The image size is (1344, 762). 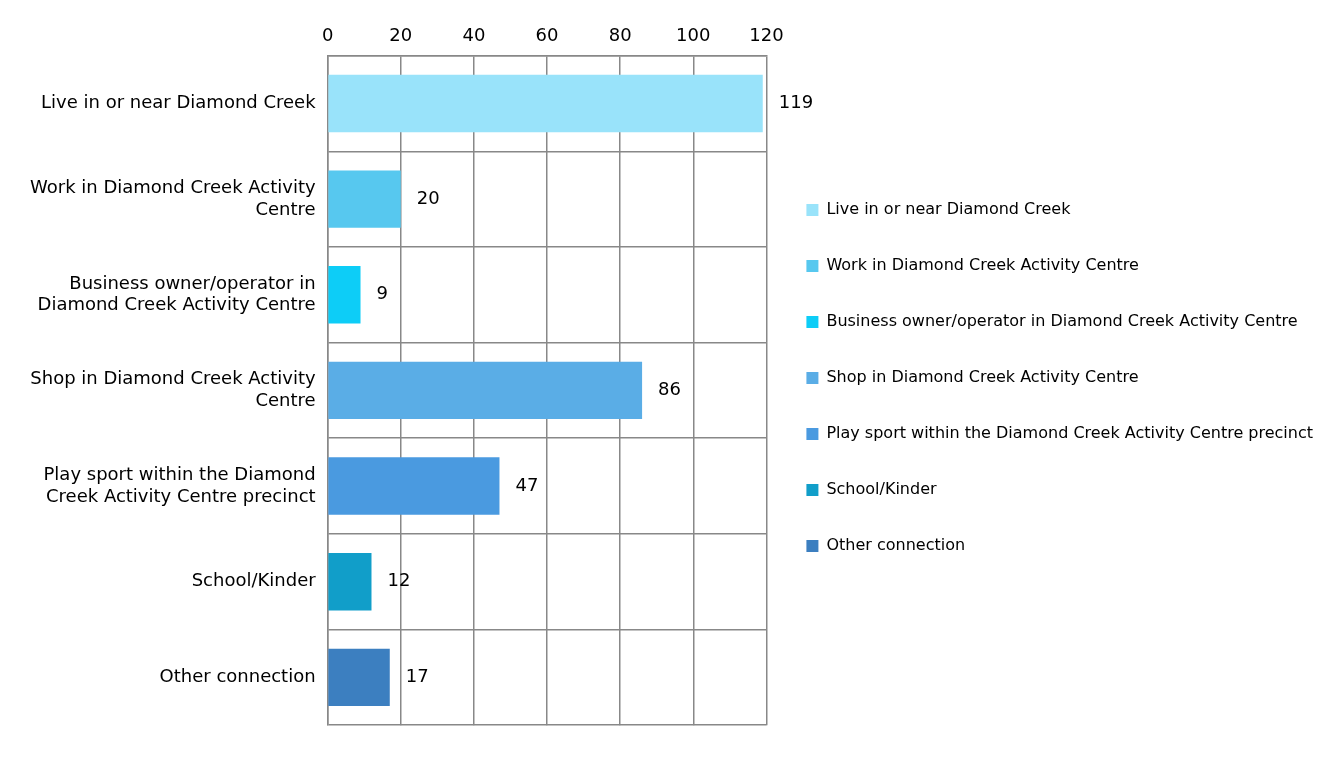 What do you see at coordinates (547, 35) in the screenshot?
I see `x-tick-label: 60` at bounding box center [547, 35].